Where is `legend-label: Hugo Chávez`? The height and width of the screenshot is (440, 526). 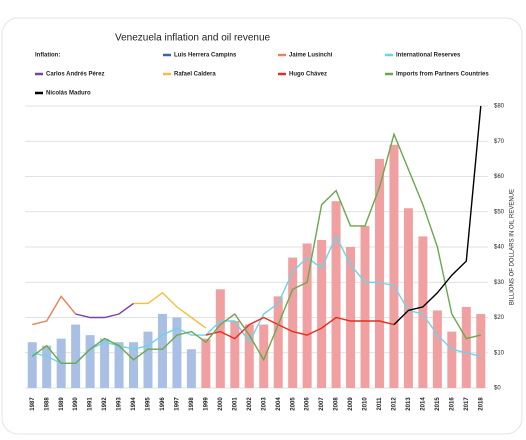 legend-label: Hugo Chávez is located at coordinates (308, 75).